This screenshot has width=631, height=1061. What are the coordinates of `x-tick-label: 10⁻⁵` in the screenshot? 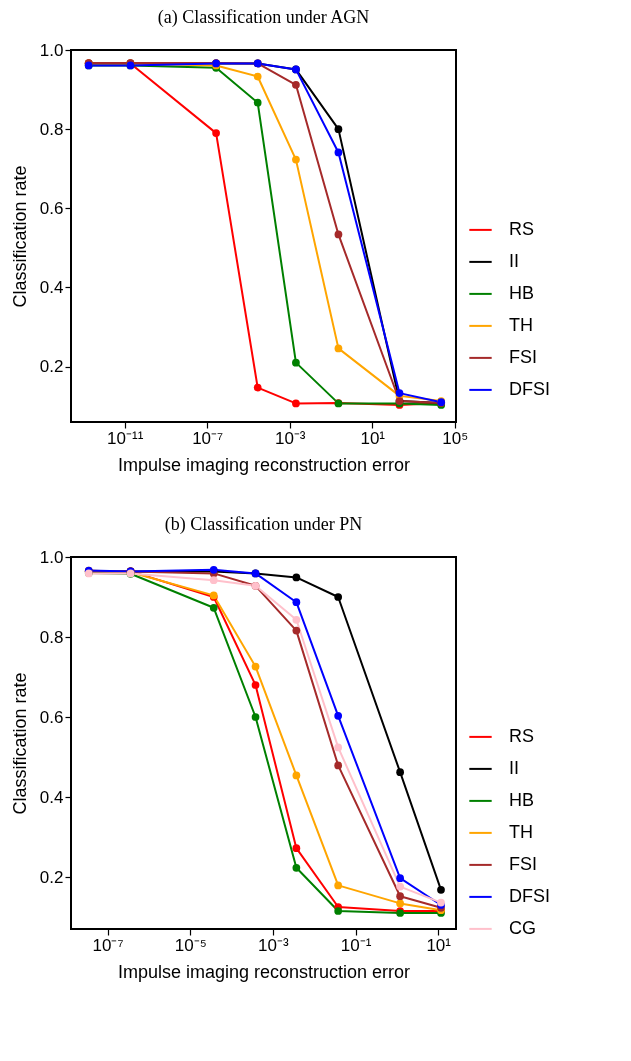 It's located at (190, 945).